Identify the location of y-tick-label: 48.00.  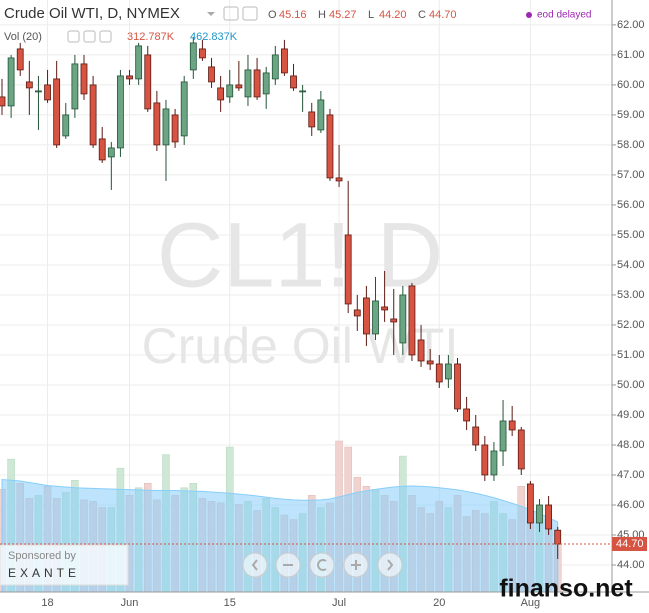
(631, 445).